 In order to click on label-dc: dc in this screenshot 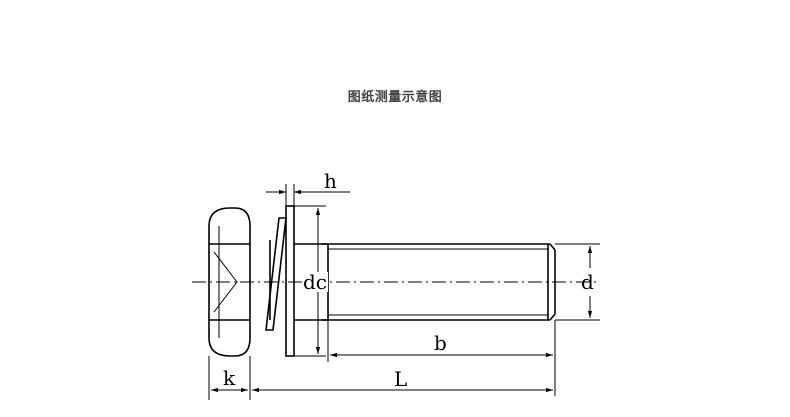, I will do `click(315, 282)`.